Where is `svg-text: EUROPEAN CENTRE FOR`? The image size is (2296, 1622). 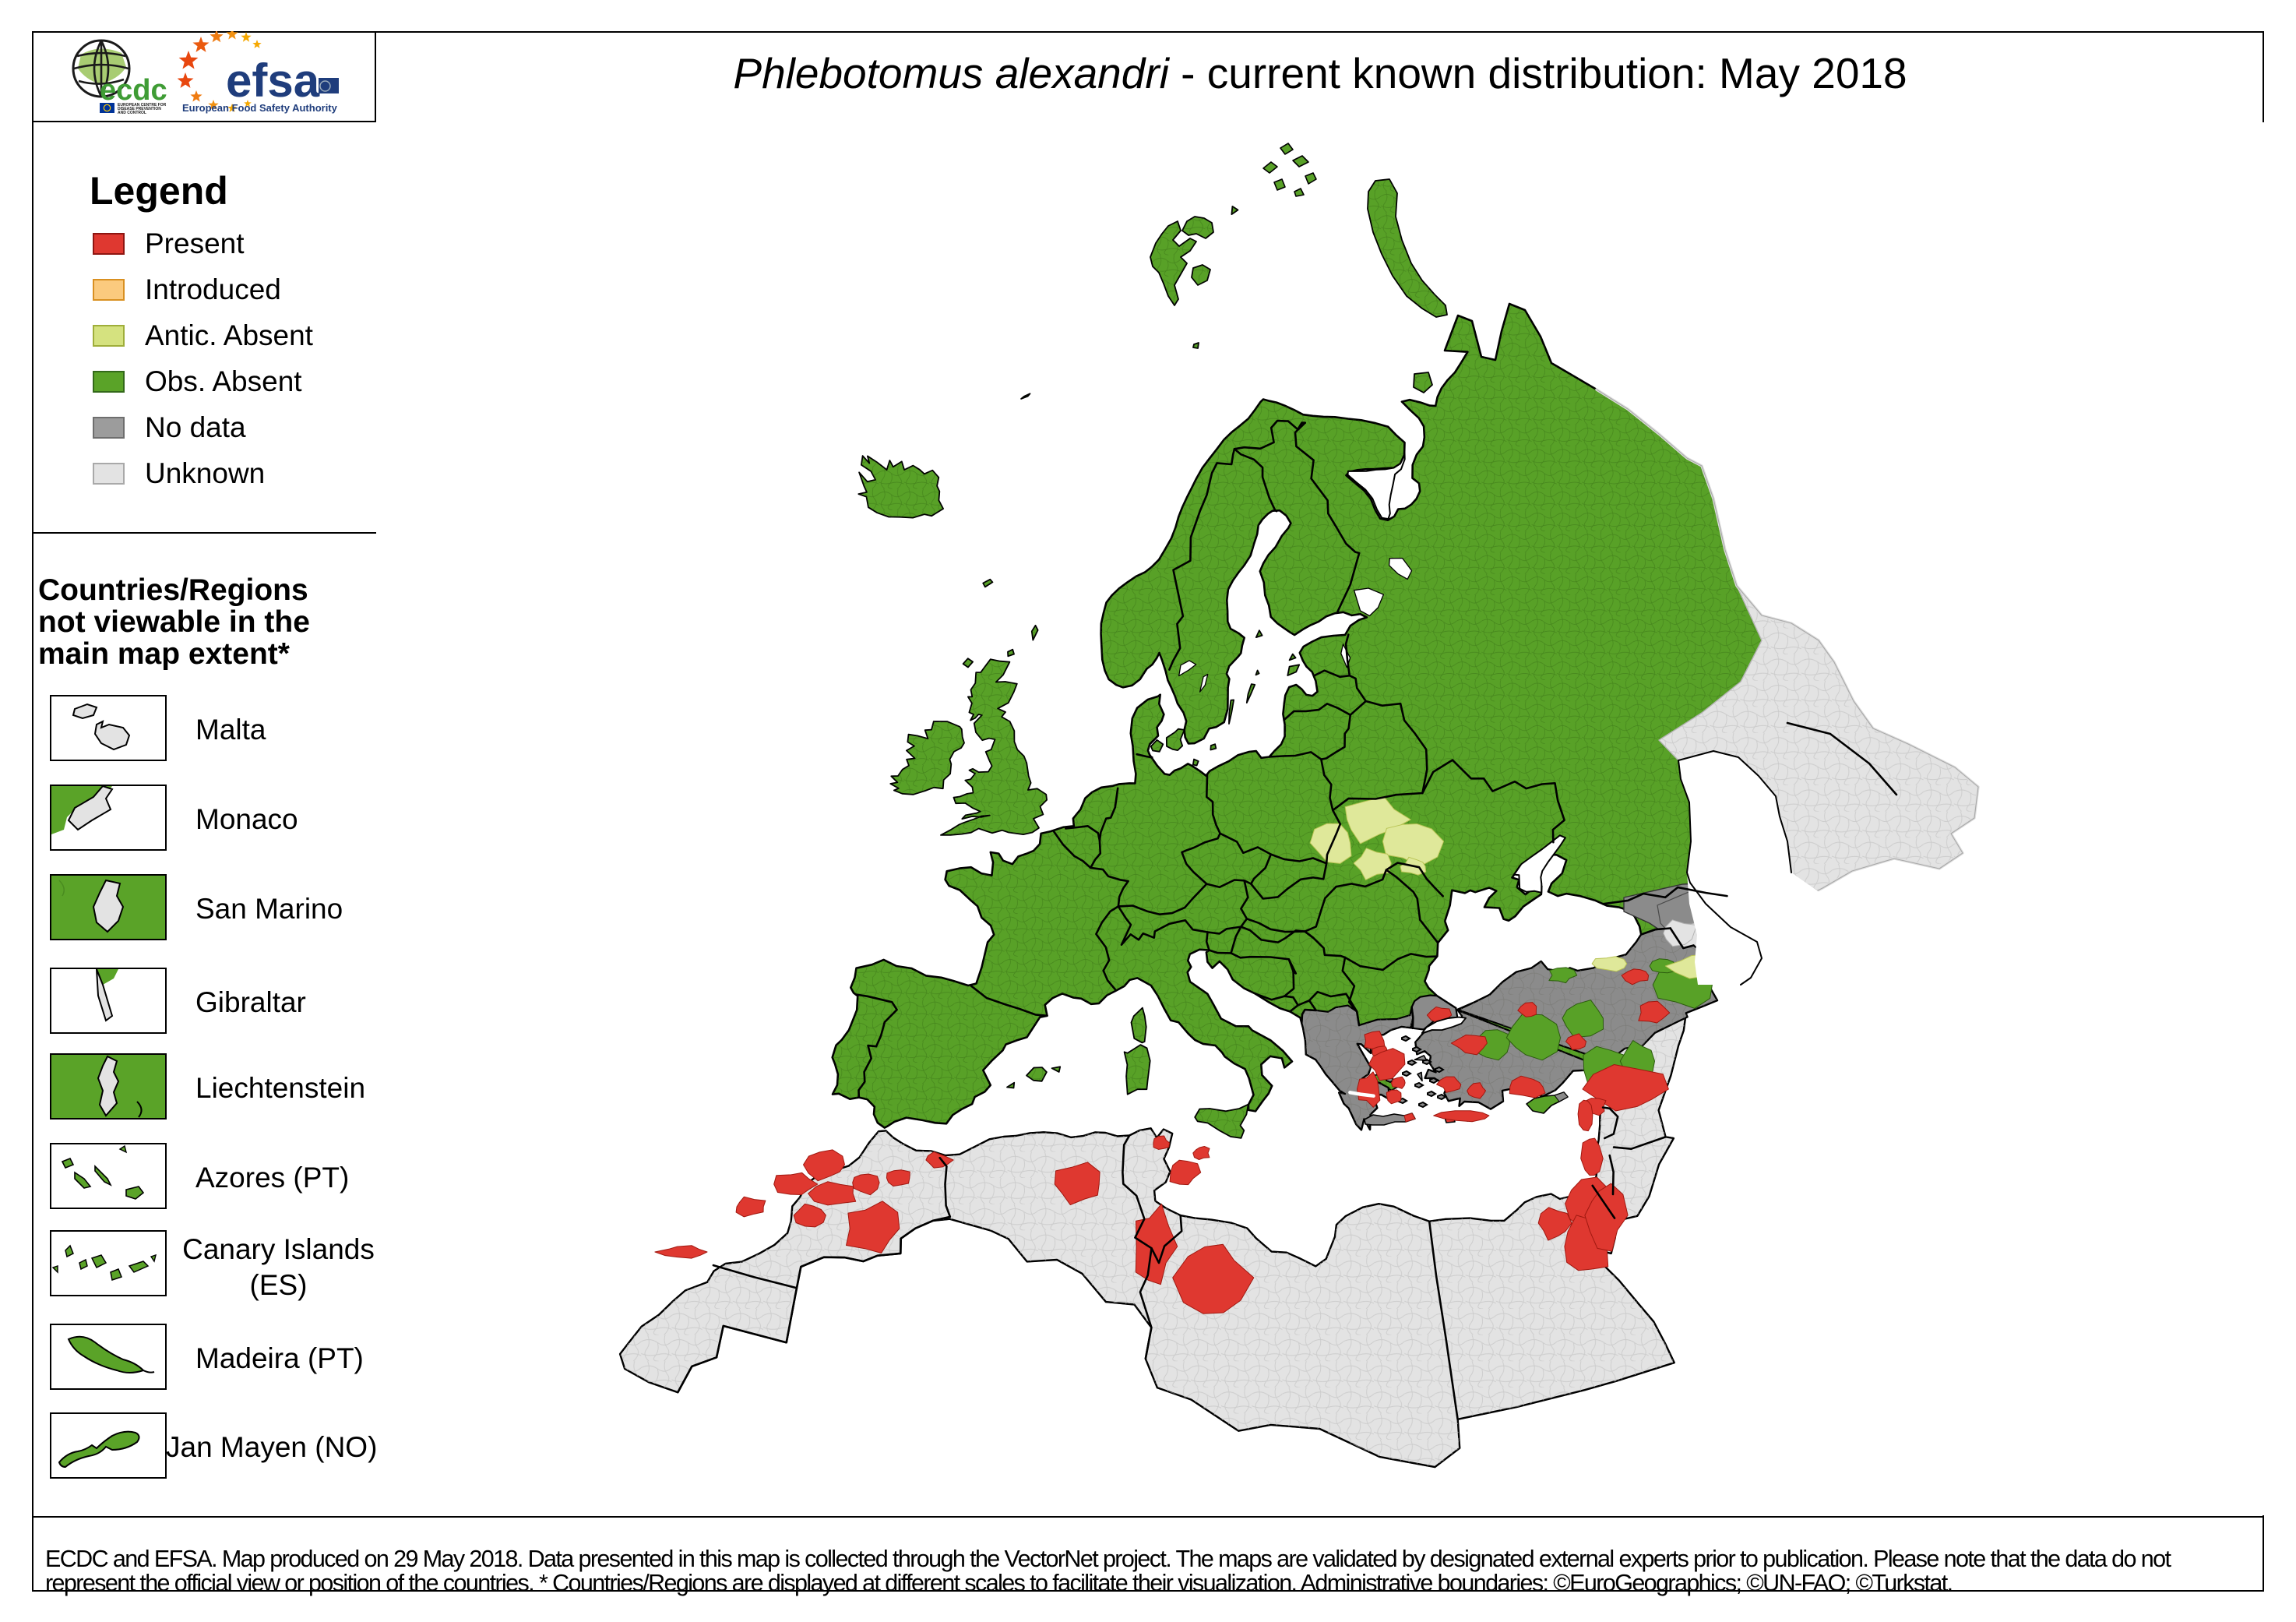 svg-text: EUROPEAN CENTRE FOR is located at coordinates (142, 105).